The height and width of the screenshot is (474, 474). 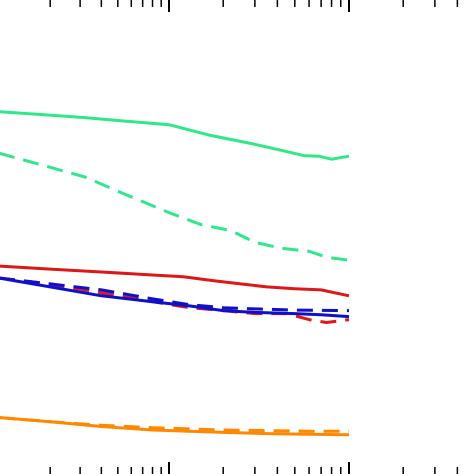 I want to click on x-axis-bottom-ticks, so click(x=254, y=468).